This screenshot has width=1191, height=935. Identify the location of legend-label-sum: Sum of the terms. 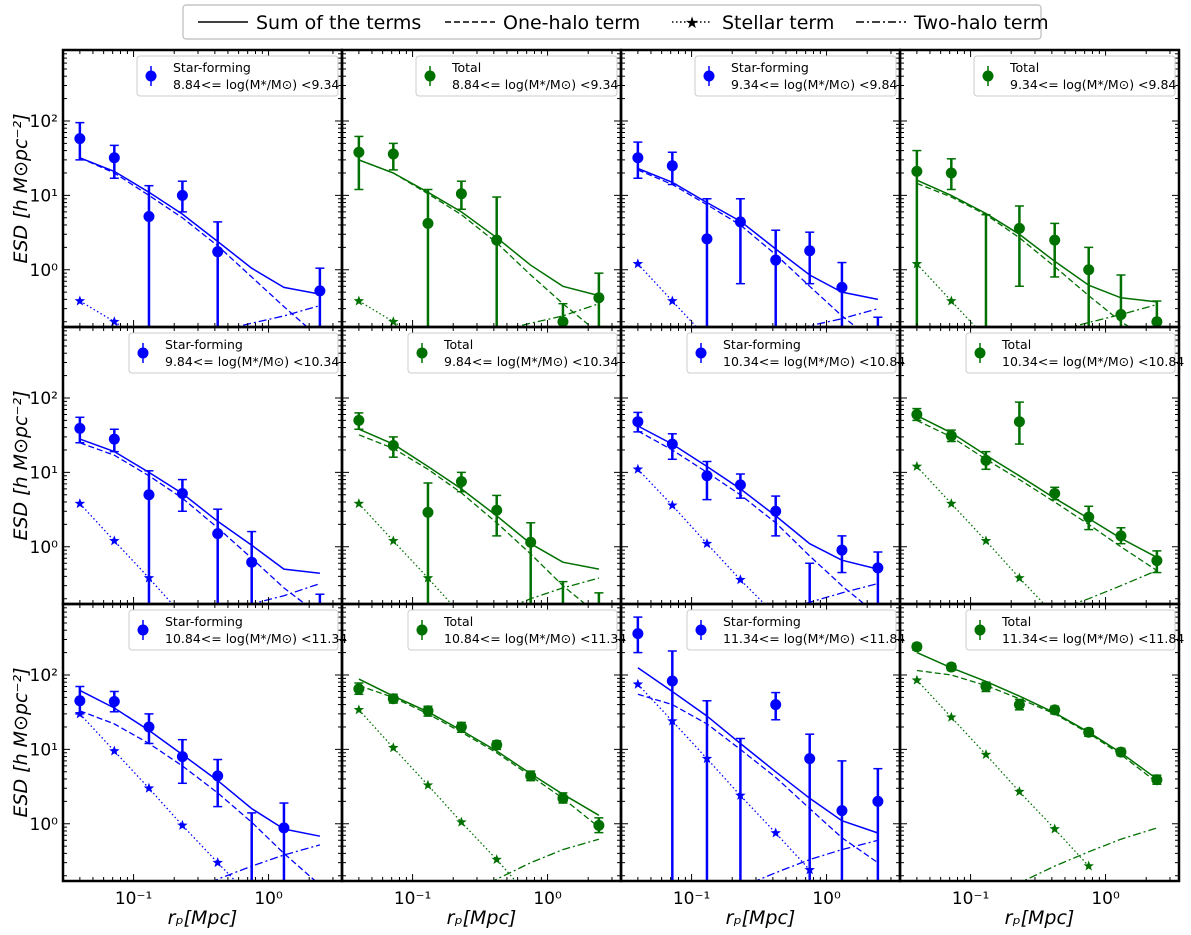
(338, 23).